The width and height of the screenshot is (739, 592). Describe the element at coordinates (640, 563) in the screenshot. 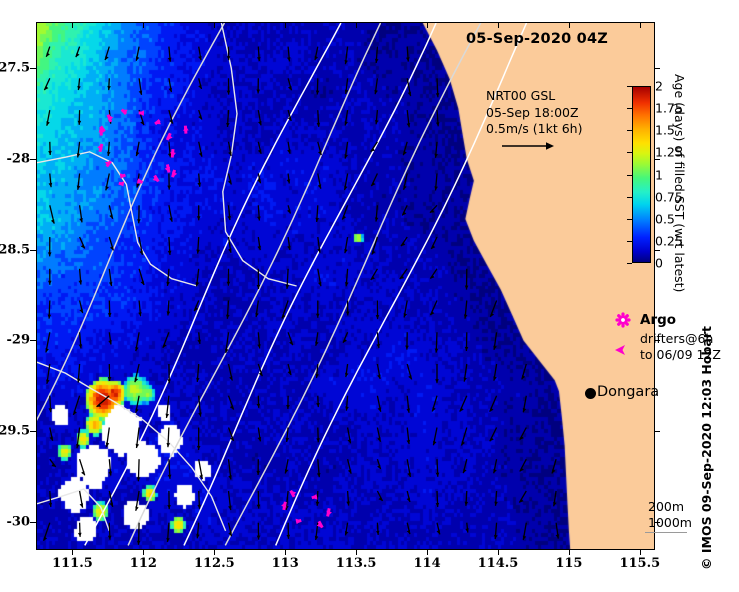

I see `x-axis-label: 115.5` at that location.